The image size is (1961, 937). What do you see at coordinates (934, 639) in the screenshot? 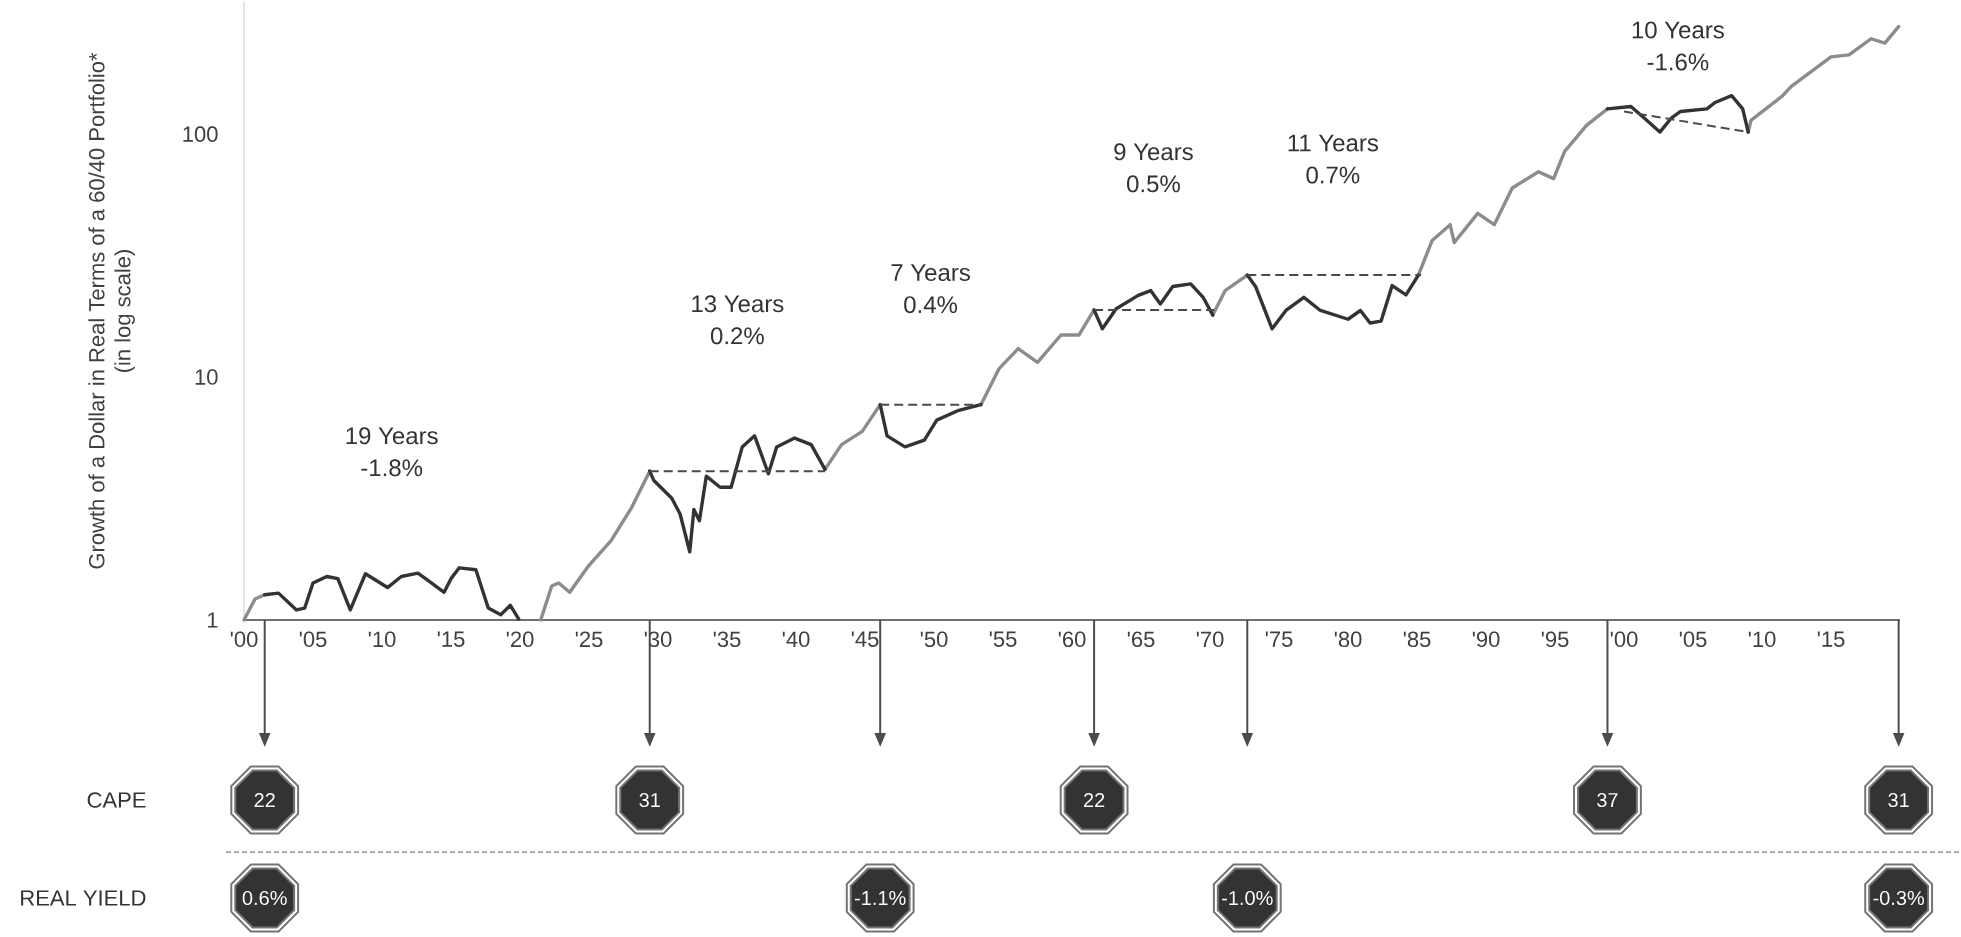
I see `x-tick-label: '50` at bounding box center [934, 639].